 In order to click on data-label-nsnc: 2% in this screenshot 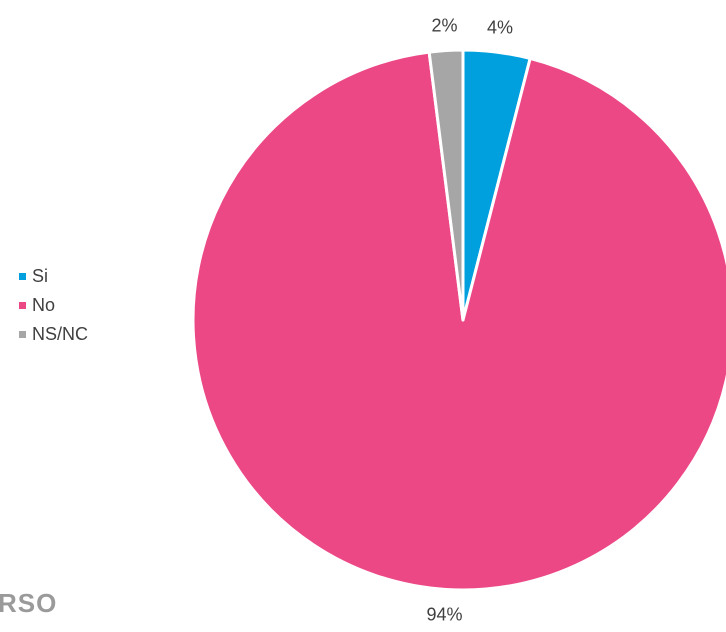, I will do `click(444, 26)`.